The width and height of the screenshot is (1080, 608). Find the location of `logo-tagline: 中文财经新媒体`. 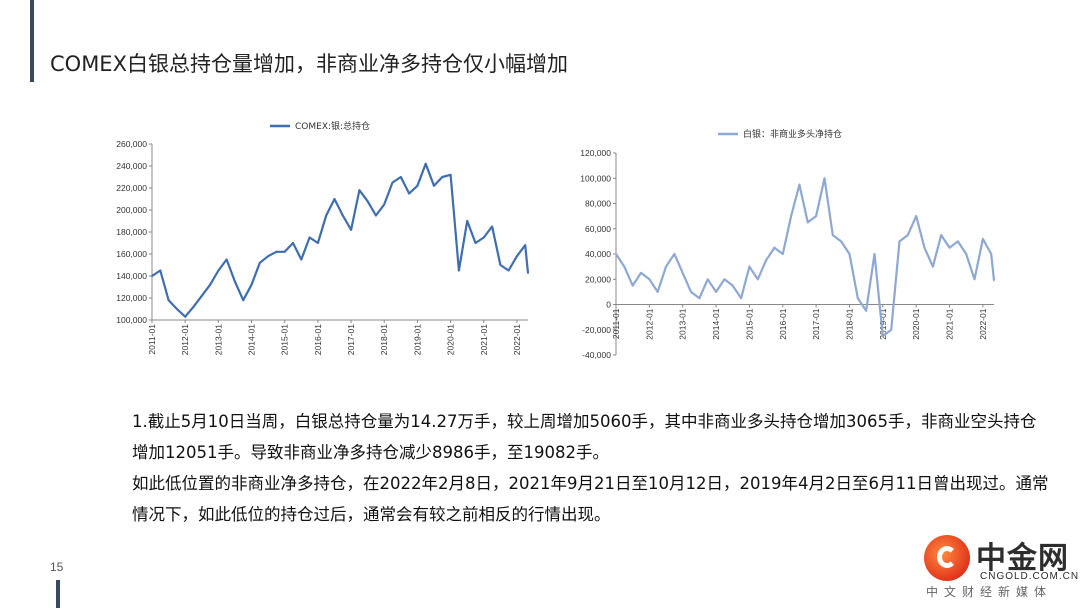

logo-tagline: 中文财经新媒体 is located at coordinates (989, 592).